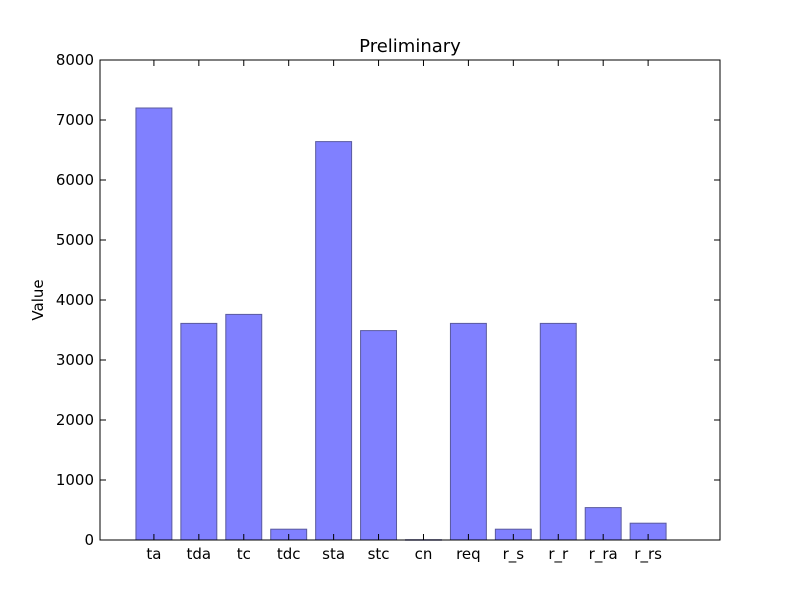 The width and height of the screenshot is (800, 600). I want to click on x-tick-label-tc: tc, so click(244, 554).